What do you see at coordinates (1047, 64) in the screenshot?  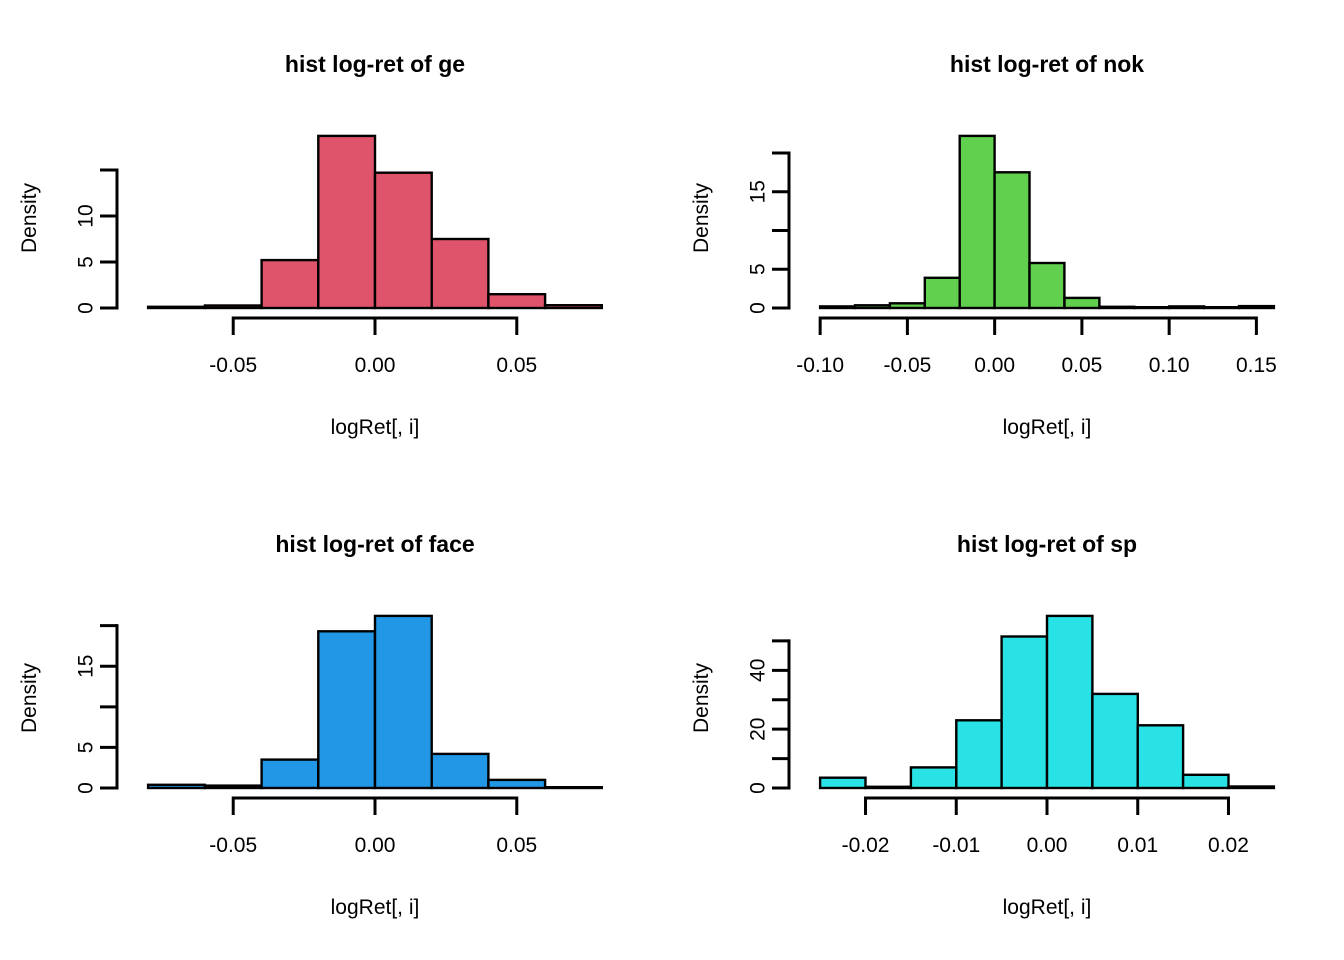 I see `chart-title: hist log-ret of nok` at bounding box center [1047, 64].